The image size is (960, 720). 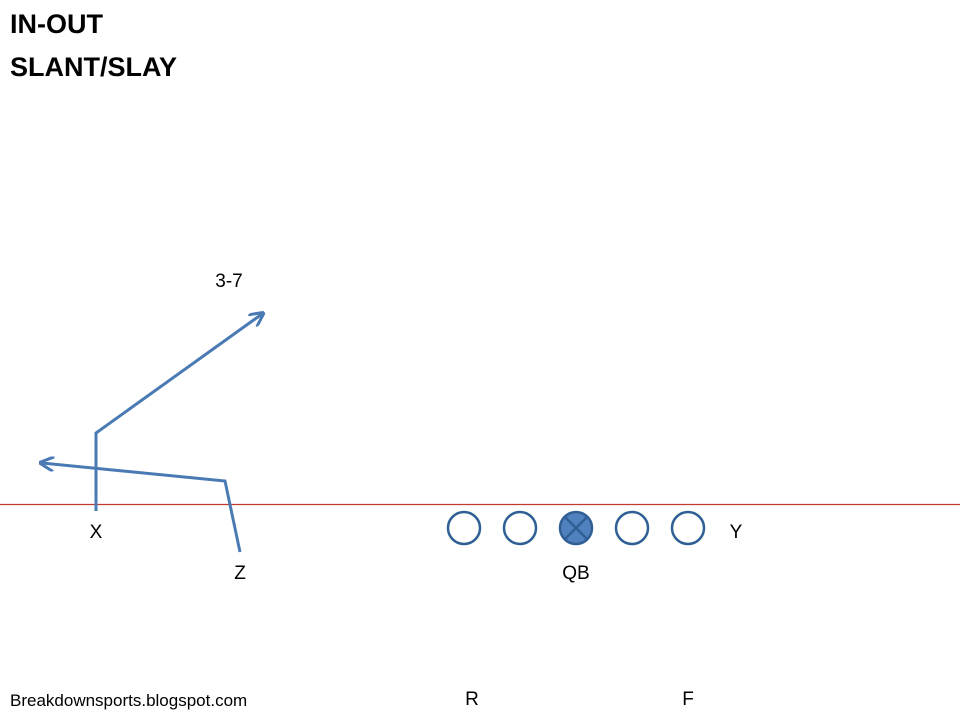 I want to click on play-title-line-1: IN-OUT, so click(x=56, y=24).